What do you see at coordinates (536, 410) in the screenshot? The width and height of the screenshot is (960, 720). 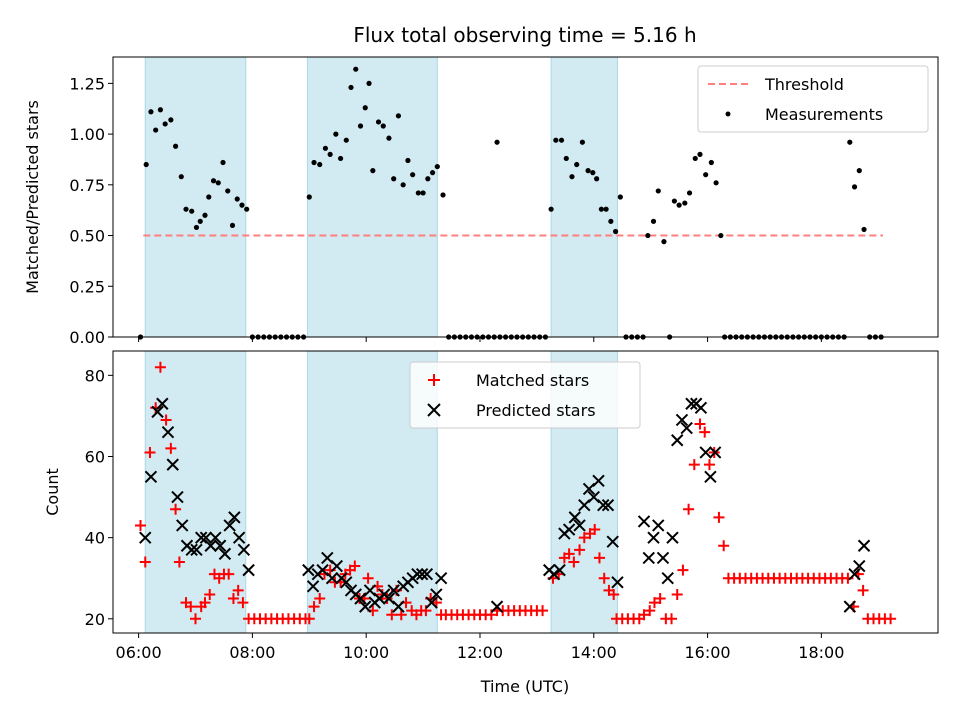 I see `legend-predicted-label: Predicted stars` at bounding box center [536, 410].